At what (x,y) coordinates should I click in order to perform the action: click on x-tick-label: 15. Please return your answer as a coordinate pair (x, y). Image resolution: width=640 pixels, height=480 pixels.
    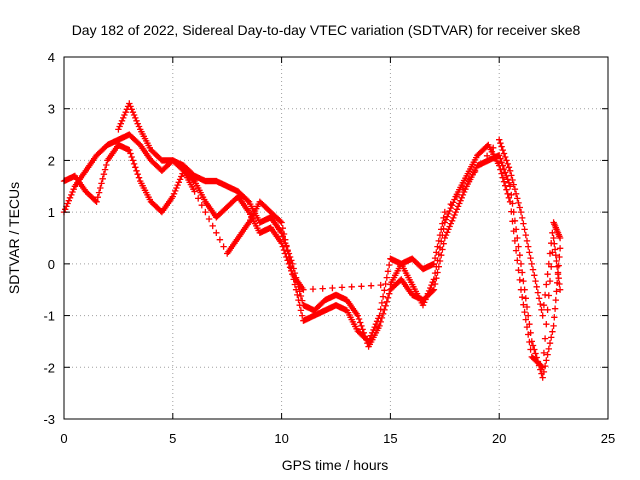
    Looking at the image, I should click on (390, 438).